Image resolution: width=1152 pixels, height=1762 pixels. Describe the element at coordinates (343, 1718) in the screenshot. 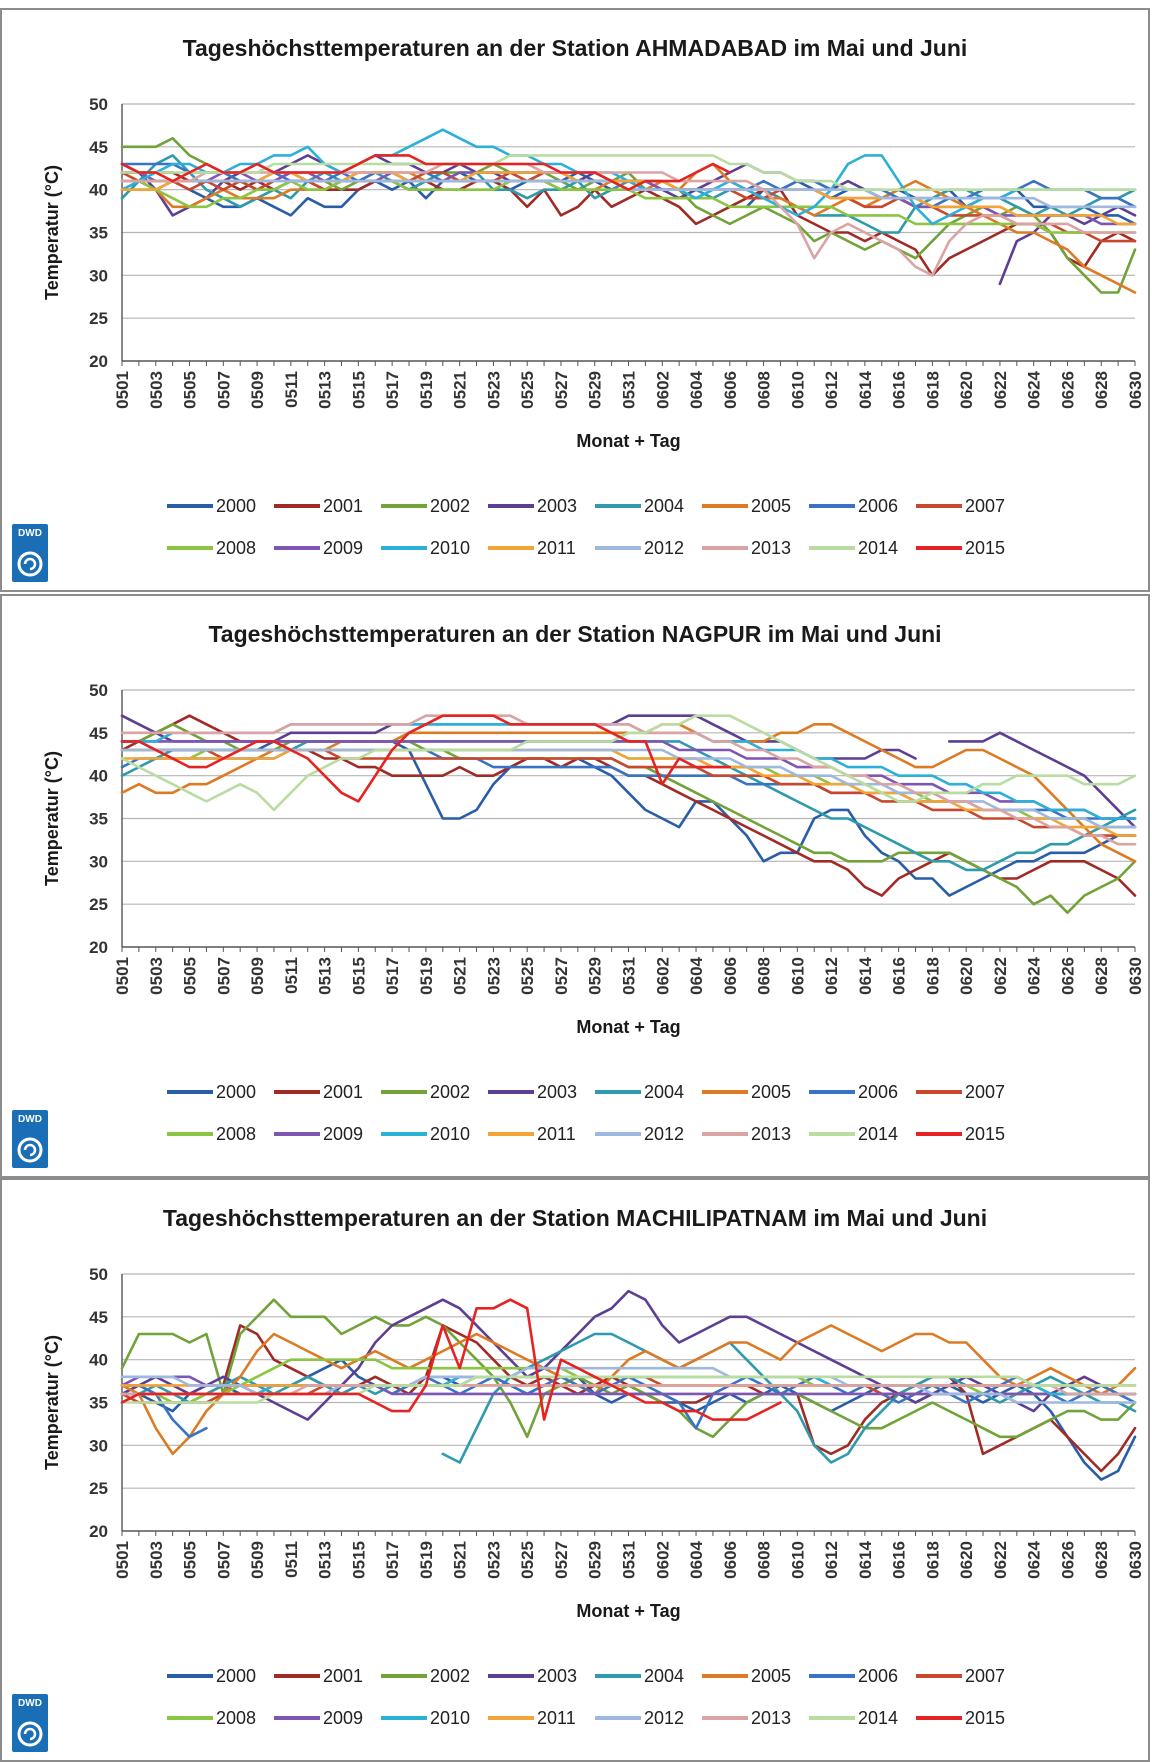

I see `legend-label: 2009` at that location.